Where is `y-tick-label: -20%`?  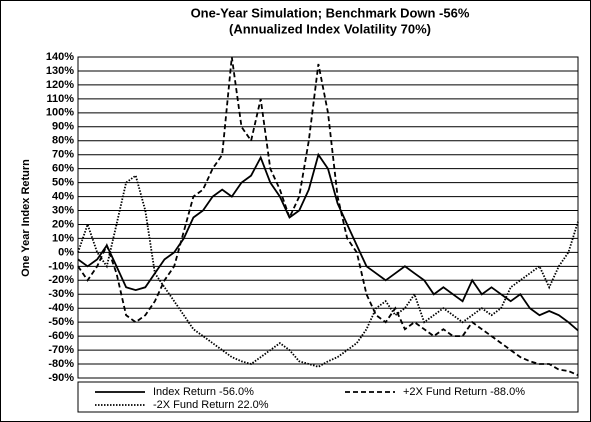 y-tick-label: -20% is located at coordinates (61, 280).